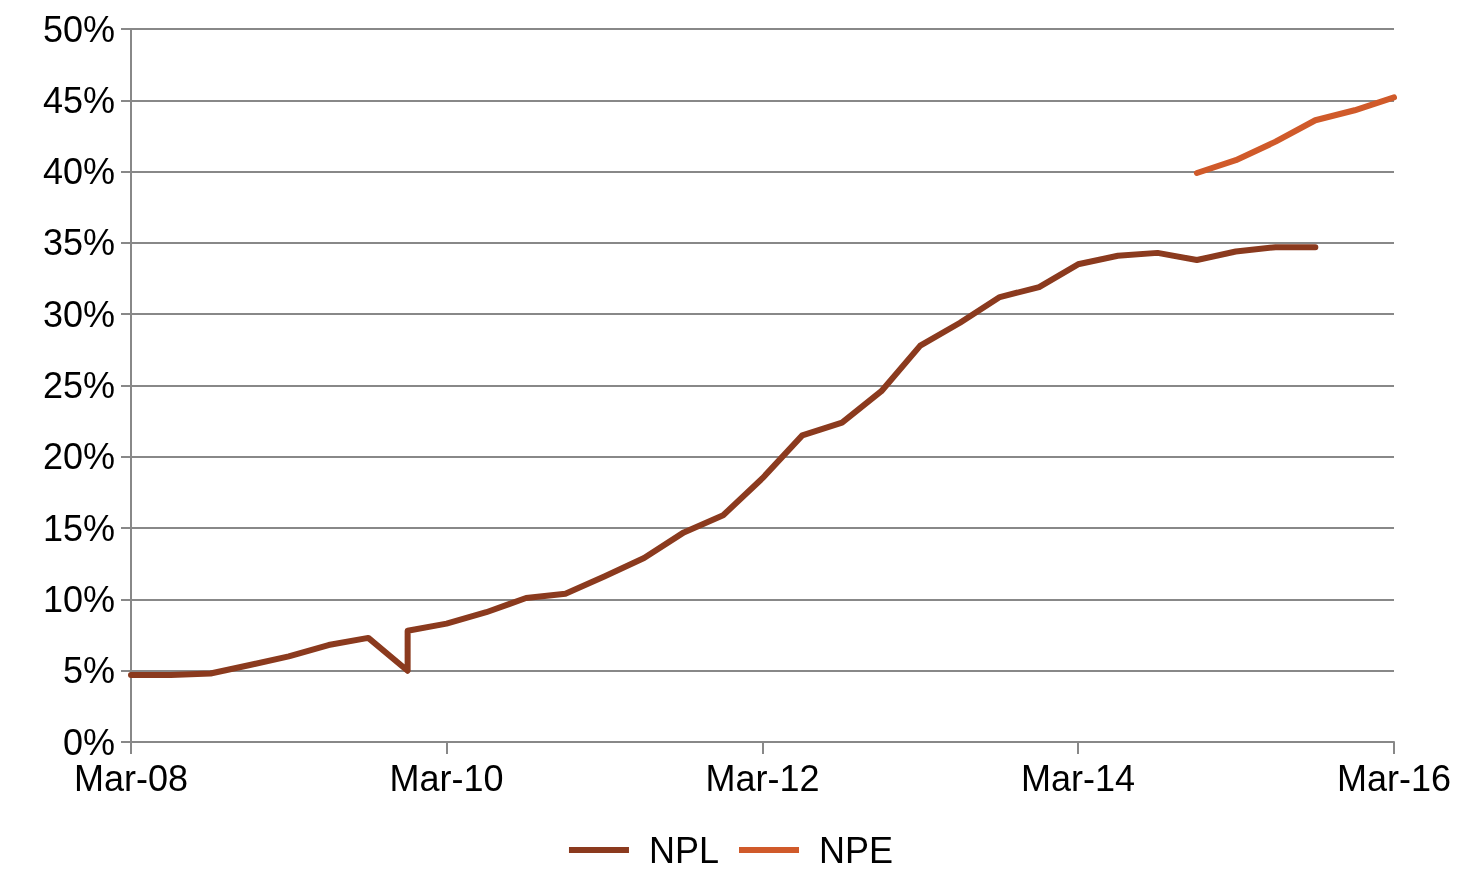 The height and width of the screenshot is (873, 1462). I want to click on x-tick-label: Mar-14, so click(1078, 778).